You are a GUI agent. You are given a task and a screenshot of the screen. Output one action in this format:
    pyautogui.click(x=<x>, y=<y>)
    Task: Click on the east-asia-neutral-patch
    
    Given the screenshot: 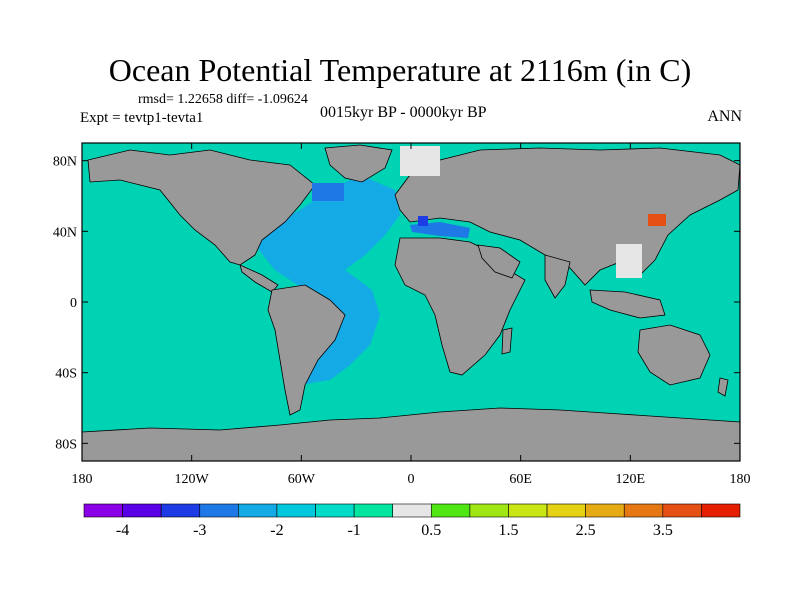 What is the action you would take?
    pyautogui.click(x=629, y=261)
    